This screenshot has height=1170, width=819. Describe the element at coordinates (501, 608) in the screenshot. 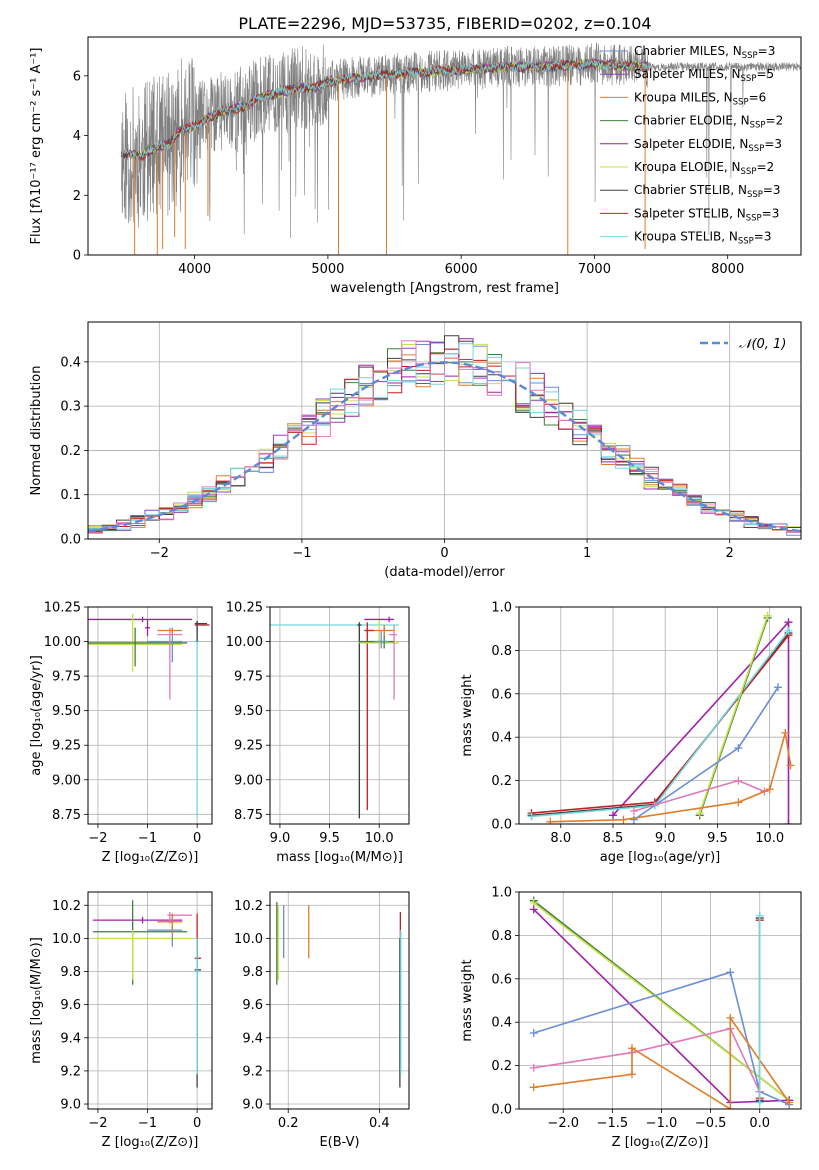

I see `y-tick-label: 1.0` at that location.